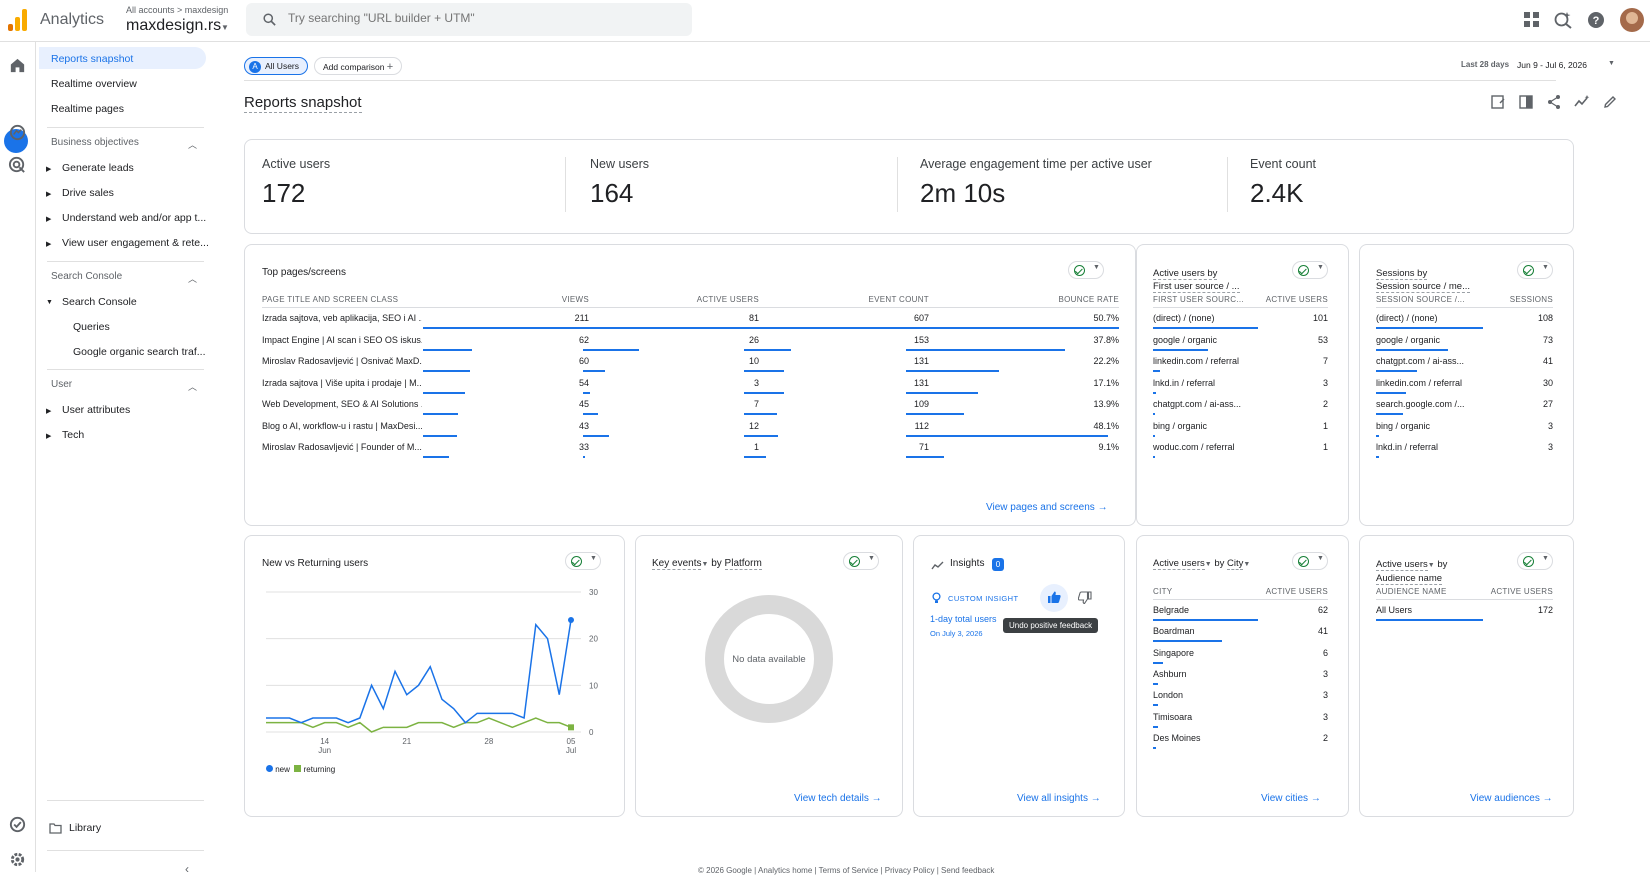 This screenshot has width=1650, height=876. Describe the element at coordinates (193, 279) in the screenshot. I see `chevron-up-icon: ︿` at that location.